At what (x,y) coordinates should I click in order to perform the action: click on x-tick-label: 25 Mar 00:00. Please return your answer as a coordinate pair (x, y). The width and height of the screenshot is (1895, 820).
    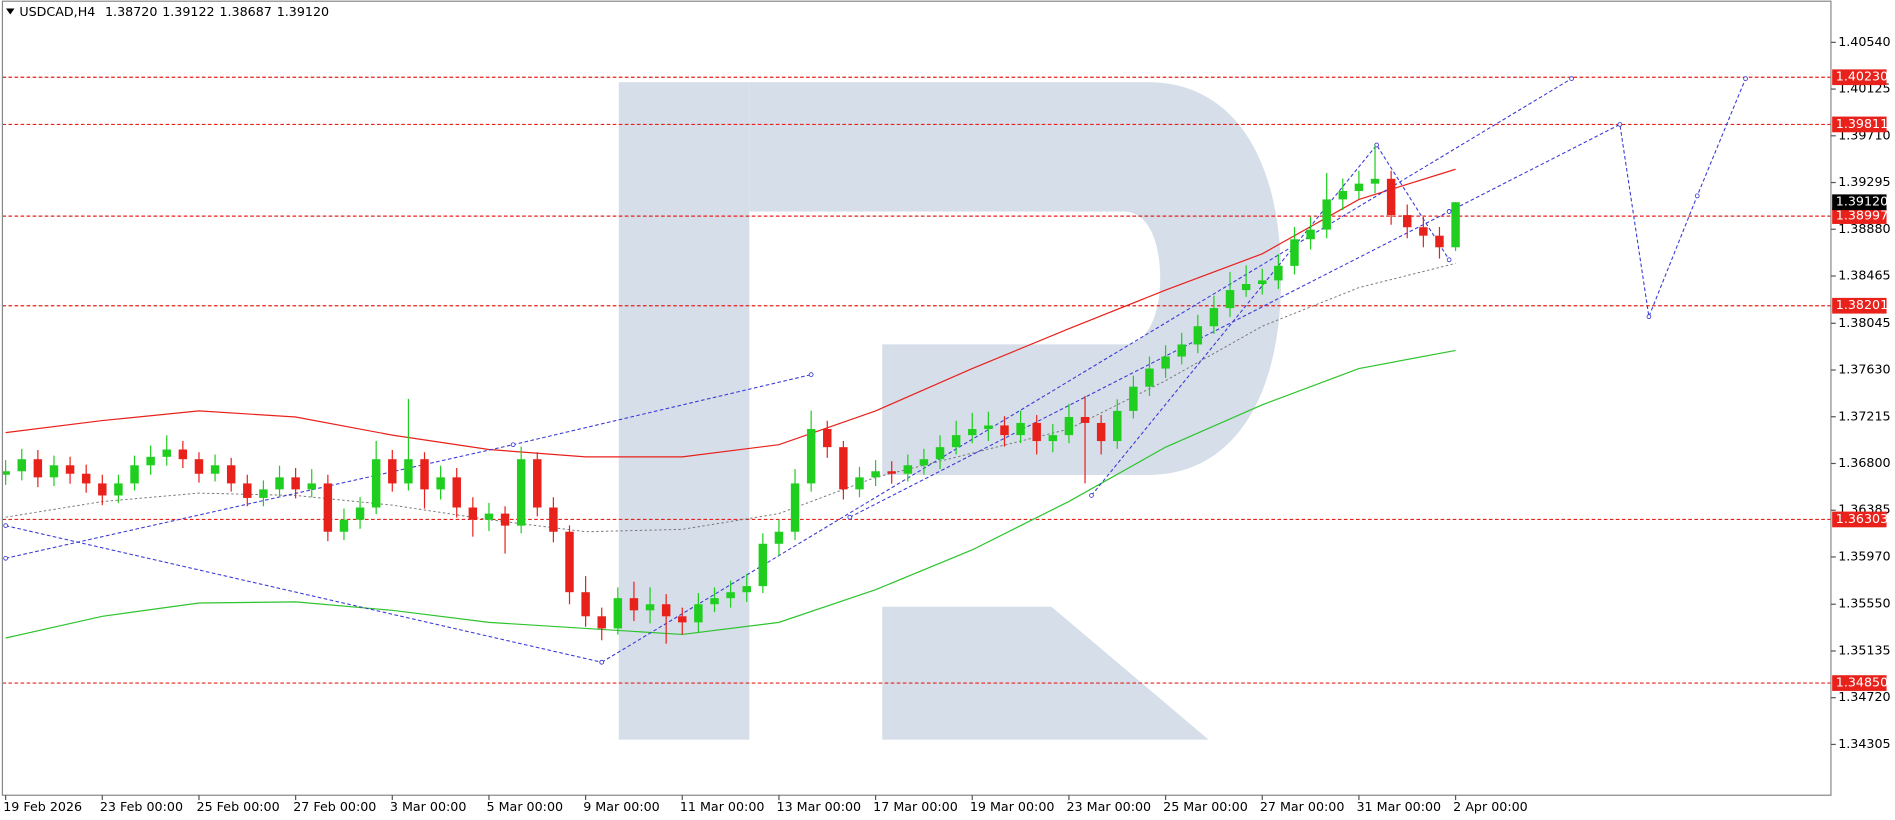
    Looking at the image, I should click on (1205, 806).